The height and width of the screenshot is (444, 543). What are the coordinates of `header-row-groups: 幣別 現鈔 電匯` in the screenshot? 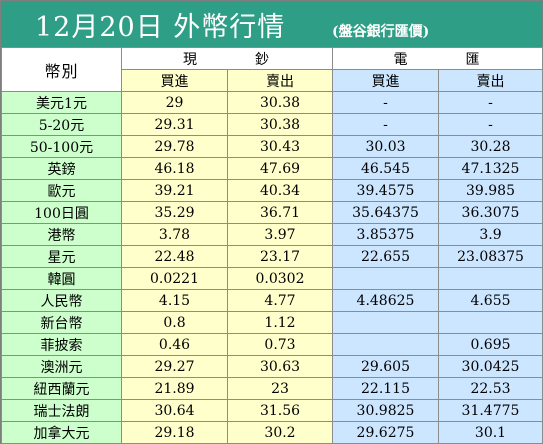 It's located at (272, 69).